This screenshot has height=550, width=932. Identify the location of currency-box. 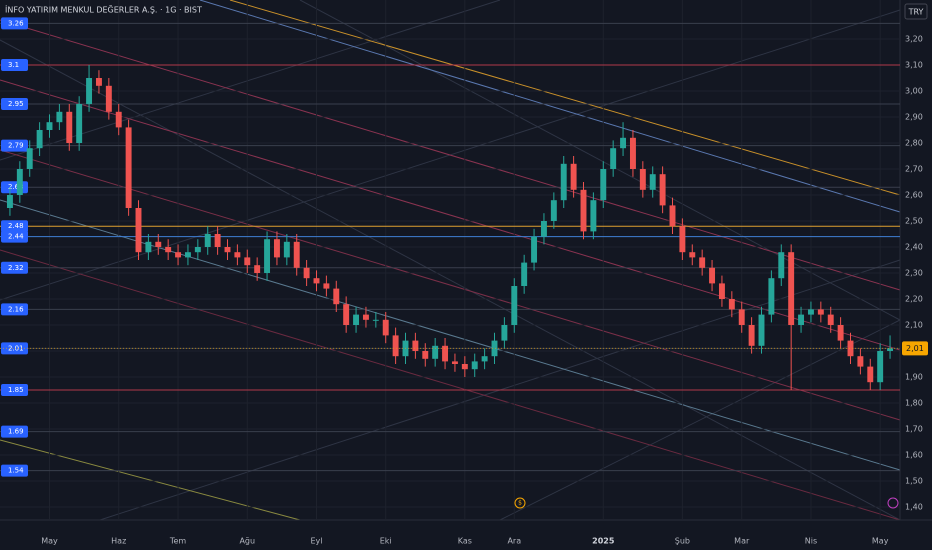
(916, 11).